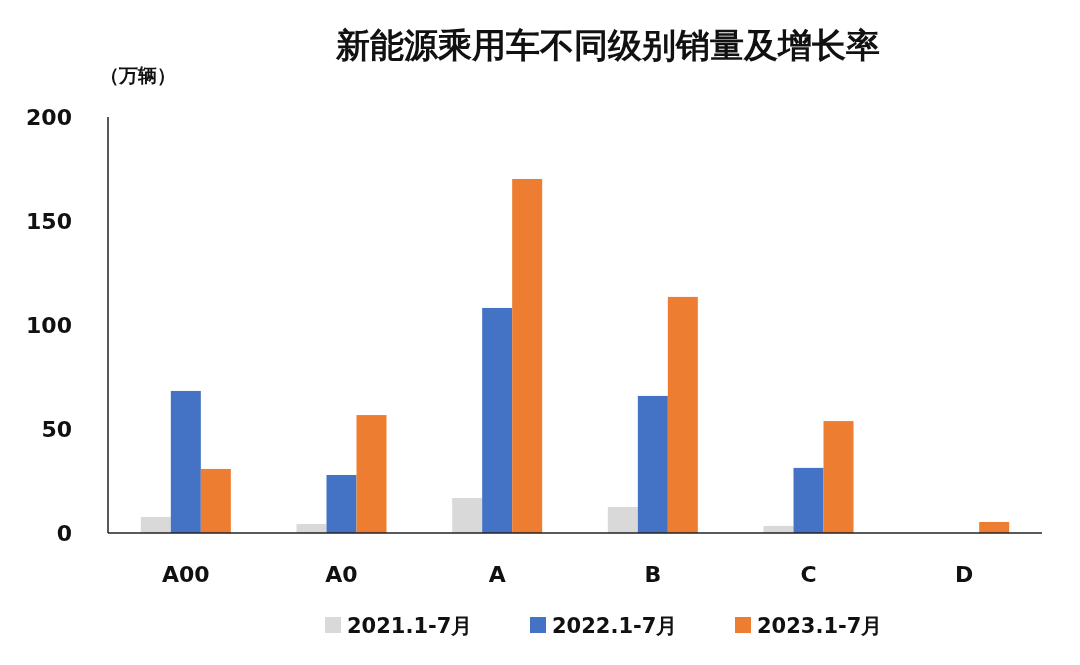 The height and width of the screenshot is (665, 1080). I want to click on legend-label: 2022.1-7月, so click(615, 626).